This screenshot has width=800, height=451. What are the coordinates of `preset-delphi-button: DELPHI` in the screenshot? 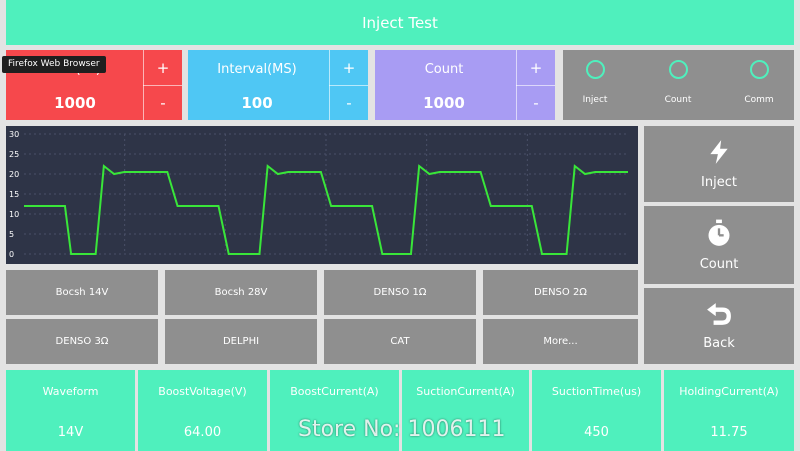 It's located at (241, 341).